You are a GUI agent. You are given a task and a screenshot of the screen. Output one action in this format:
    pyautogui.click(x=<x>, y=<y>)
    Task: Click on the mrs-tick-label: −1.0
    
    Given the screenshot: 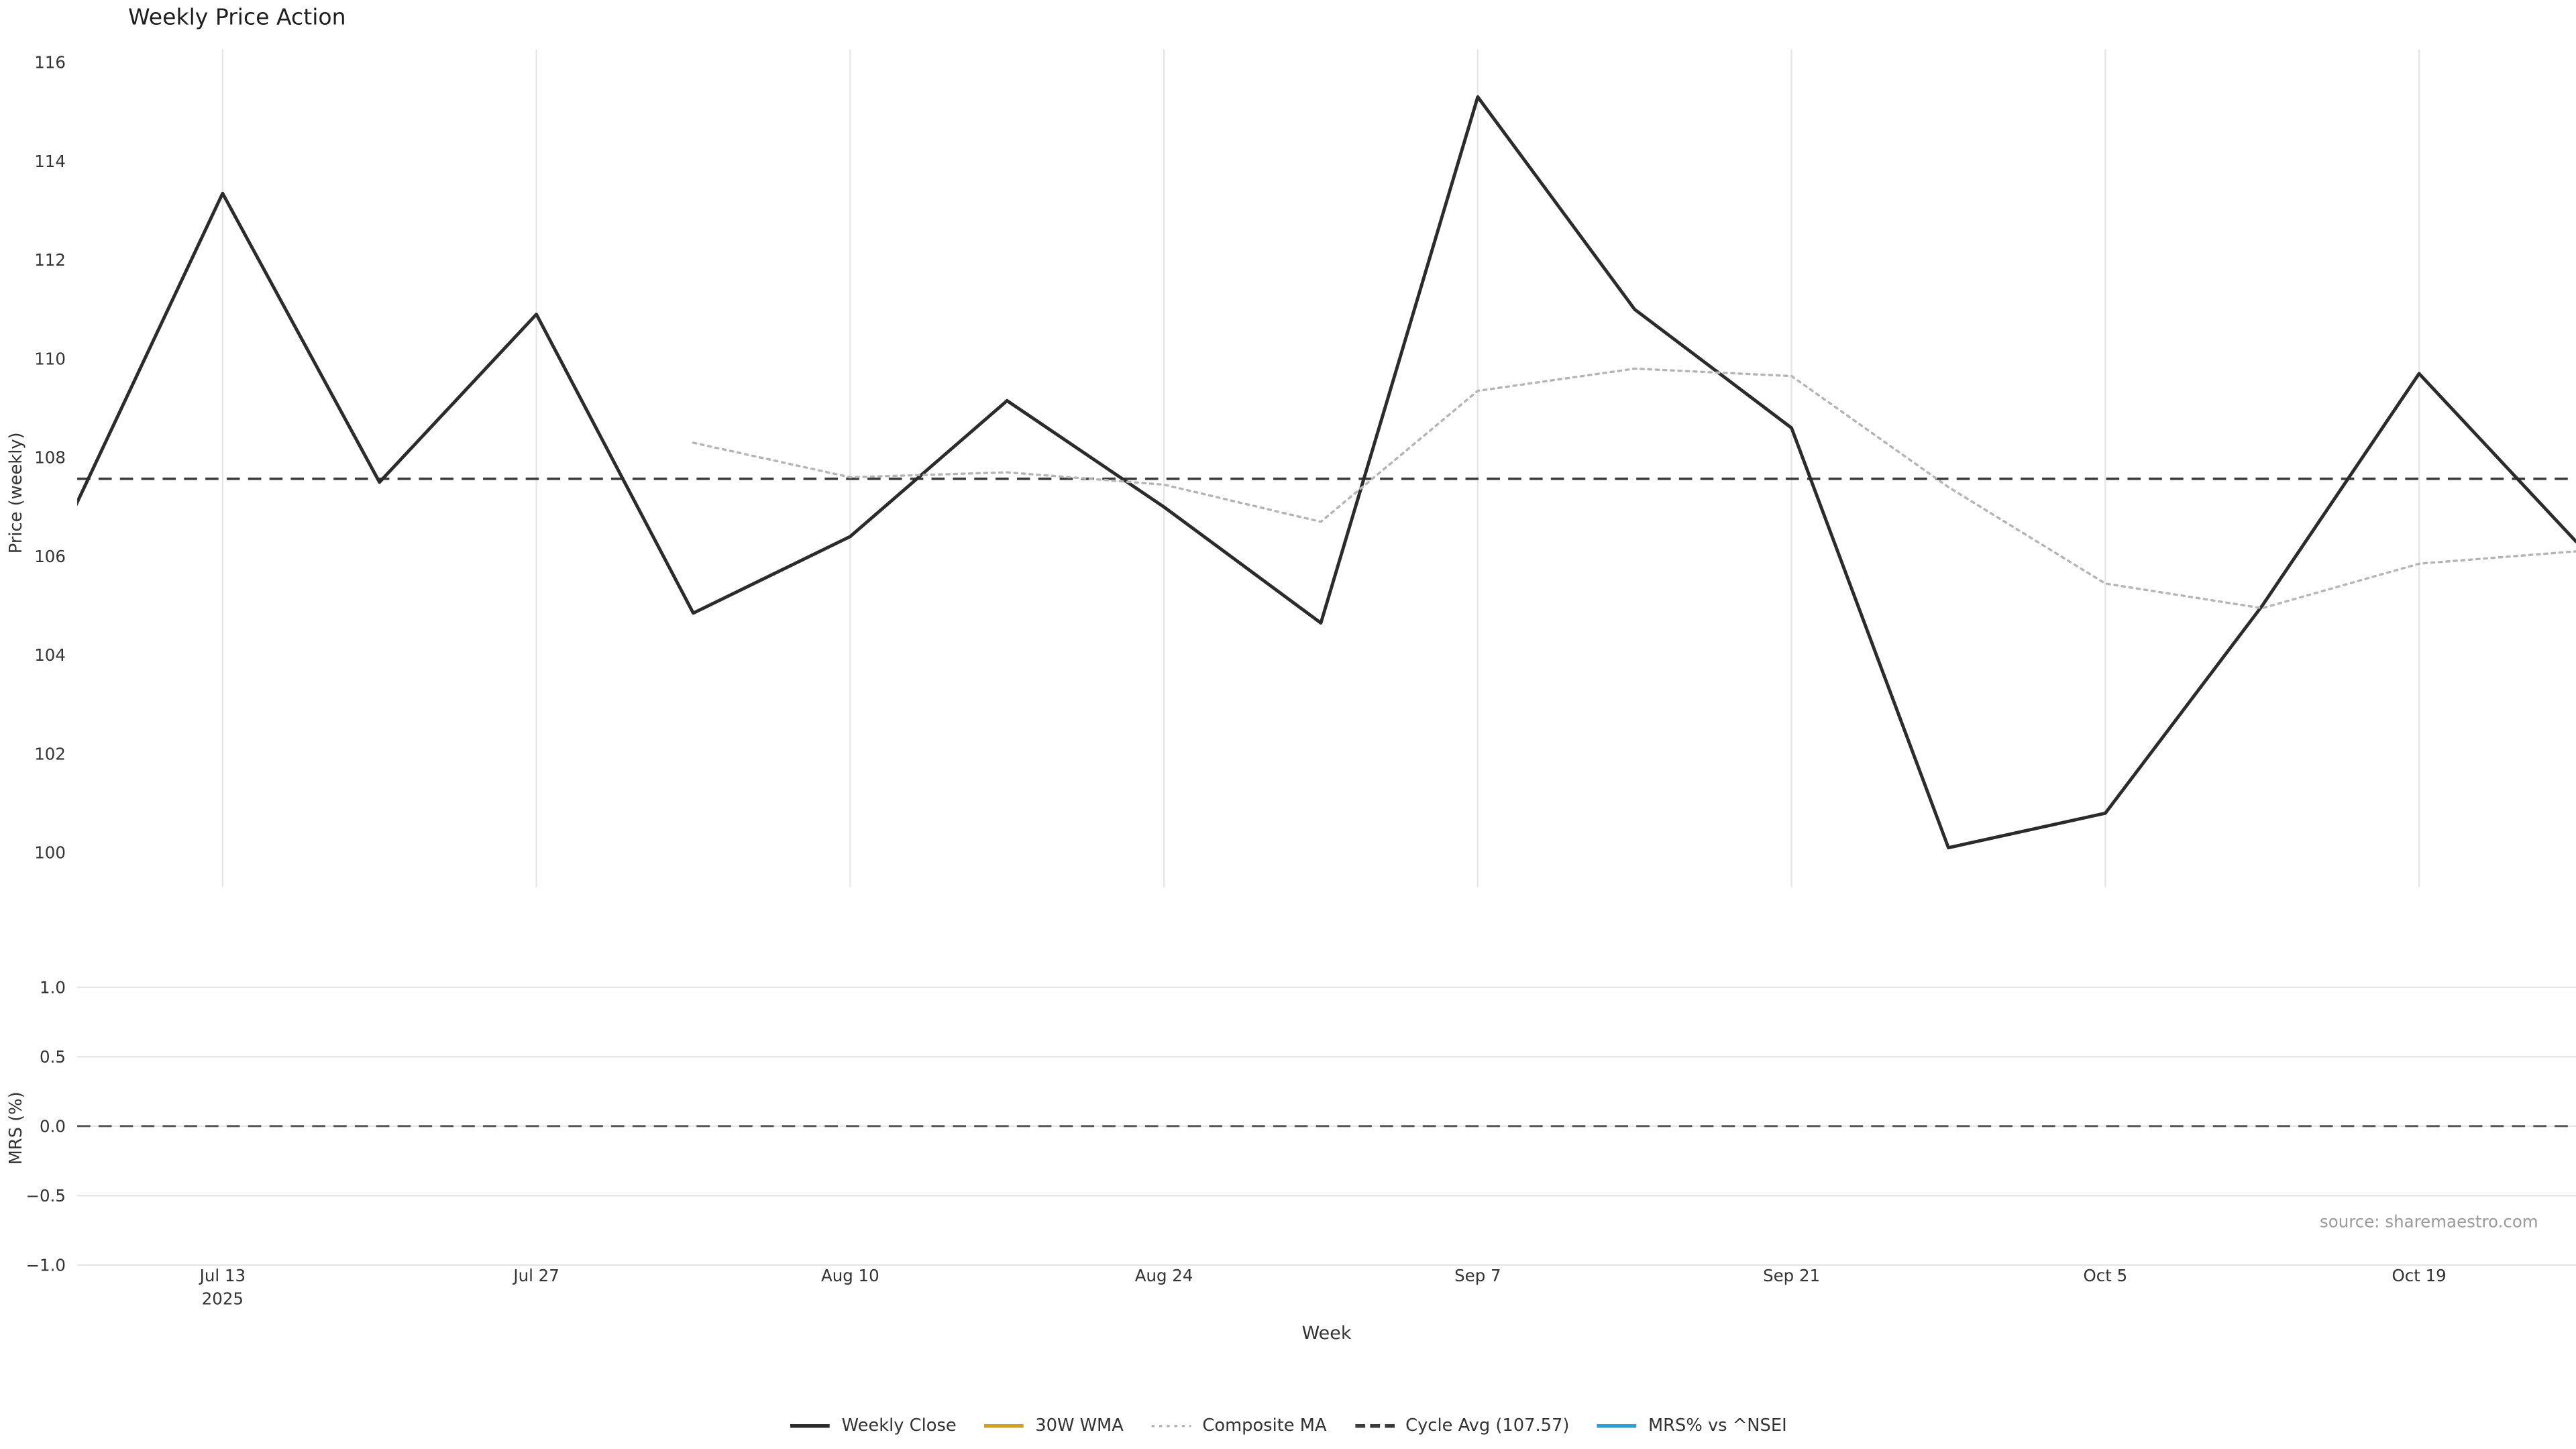 What is the action you would take?
    pyautogui.click(x=46, y=1265)
    